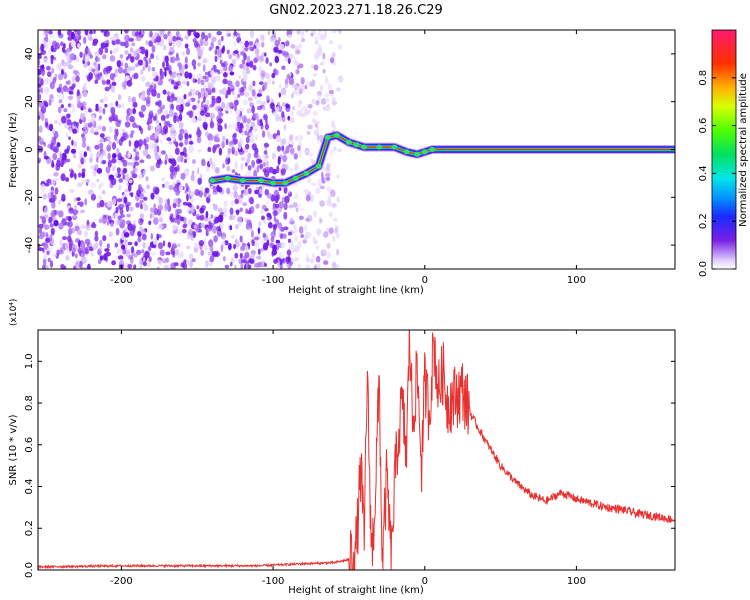  I want to click on spectrogram-y-tick-label: 40, so click(29, 54).